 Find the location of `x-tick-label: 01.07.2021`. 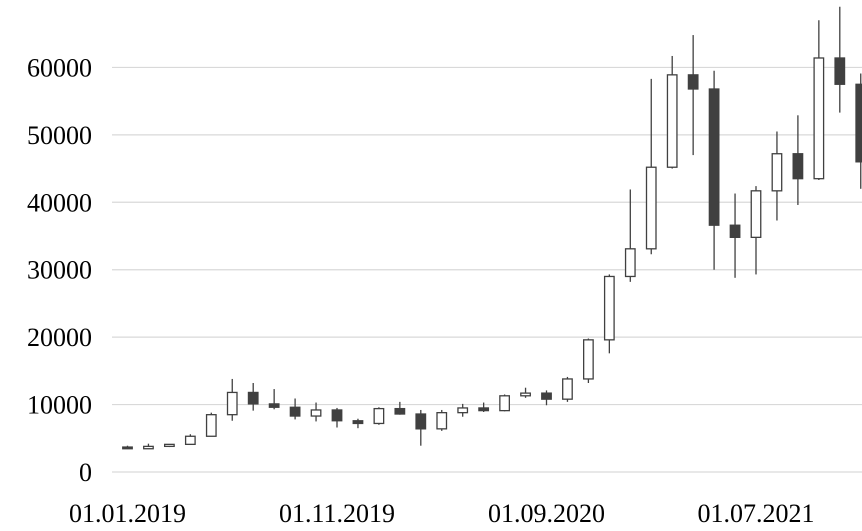

x-tick-label: 01.07.2021 is located at coordinates (756, 513).